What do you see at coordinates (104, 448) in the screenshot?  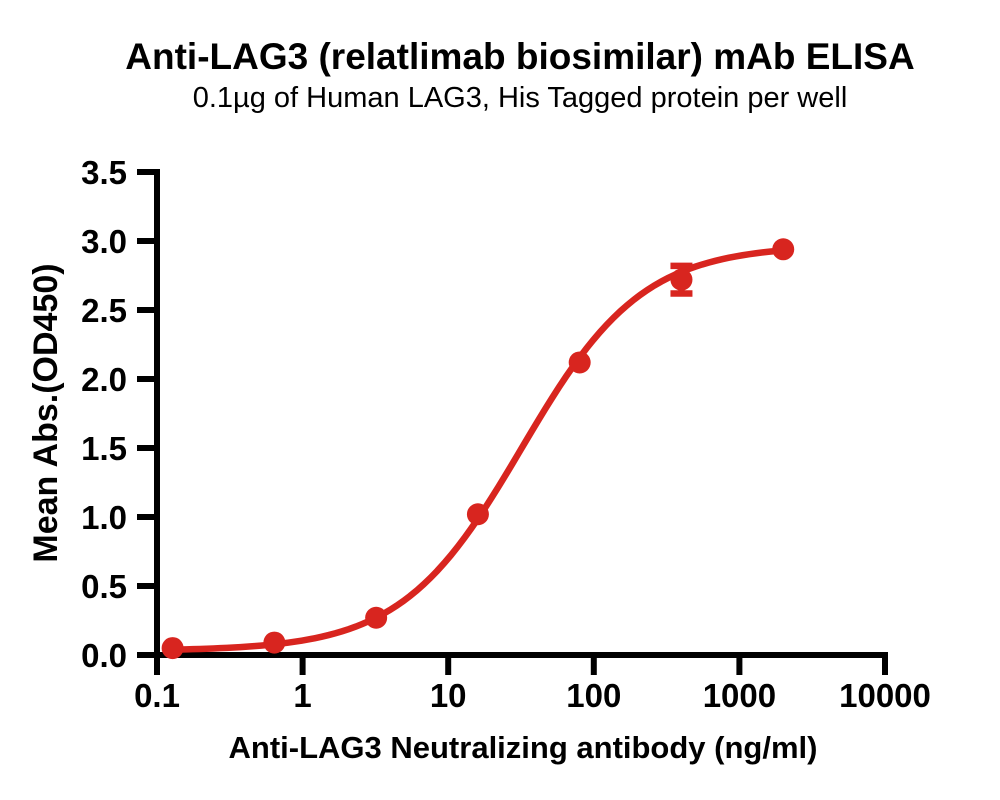 I see `y-axis-tick-label: 1.5` at bounding box center [104, 448].